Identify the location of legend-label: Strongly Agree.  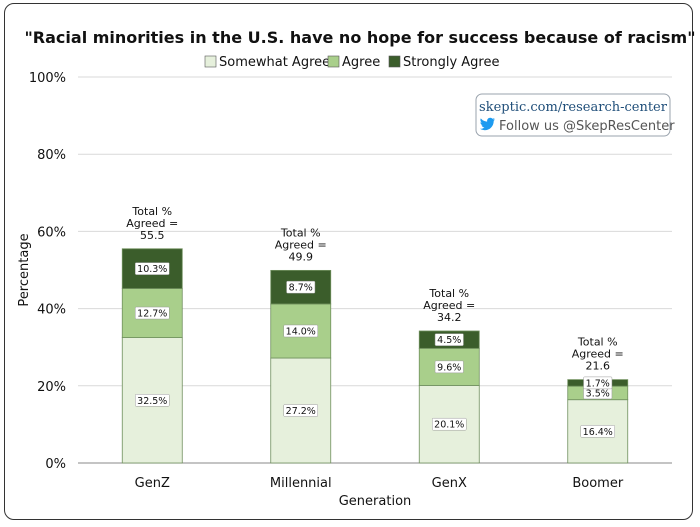
(451, 62).